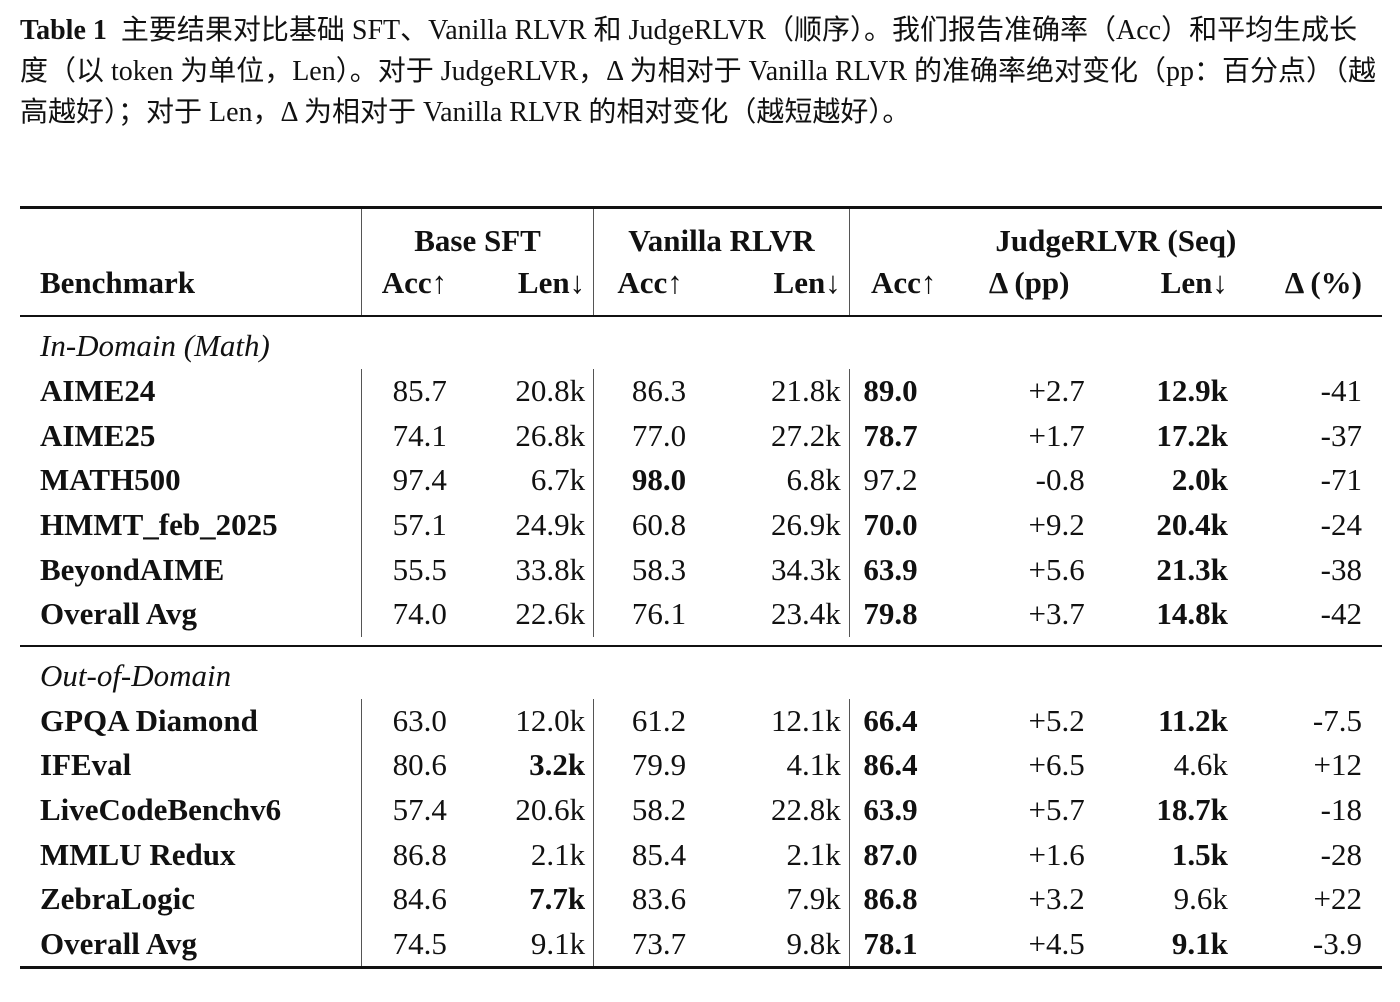 Image resolution: width=1400 pixels, height=1002 pixels. What do you see at coordinates (1056, 720) in the screenshot?
I see `table-cell: +5.2` at bounding box center [1056, 720].